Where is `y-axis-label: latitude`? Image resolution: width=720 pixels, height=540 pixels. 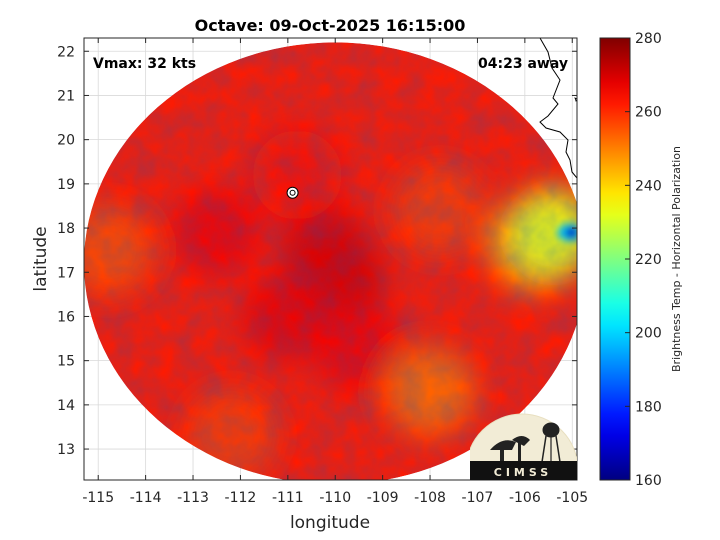
y-axis-label: latitude is located at coordinates (41, 258).